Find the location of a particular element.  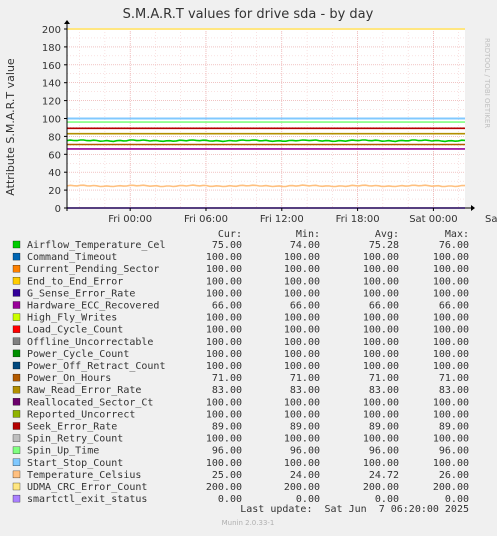

legend-max: 96.00 is located at coordinates (454, 451).